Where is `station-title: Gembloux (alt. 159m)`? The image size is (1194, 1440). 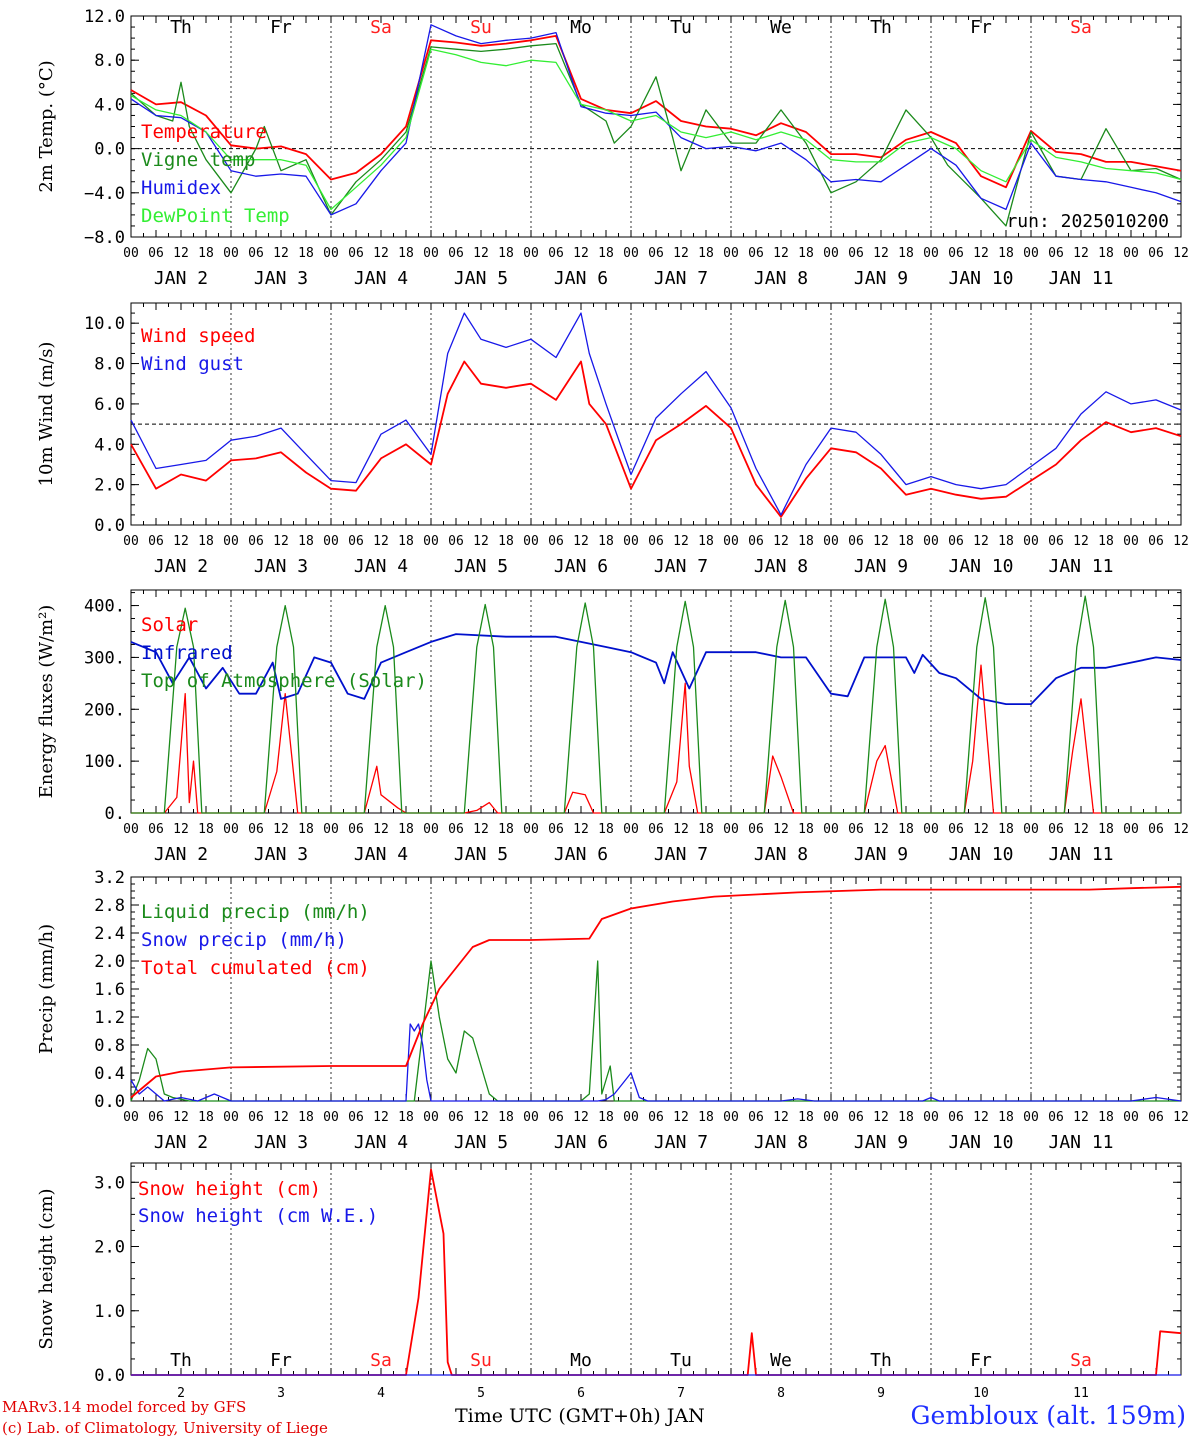
station-title: Gembloux (alt. 159m) is located at coordinates (1048, 1415).